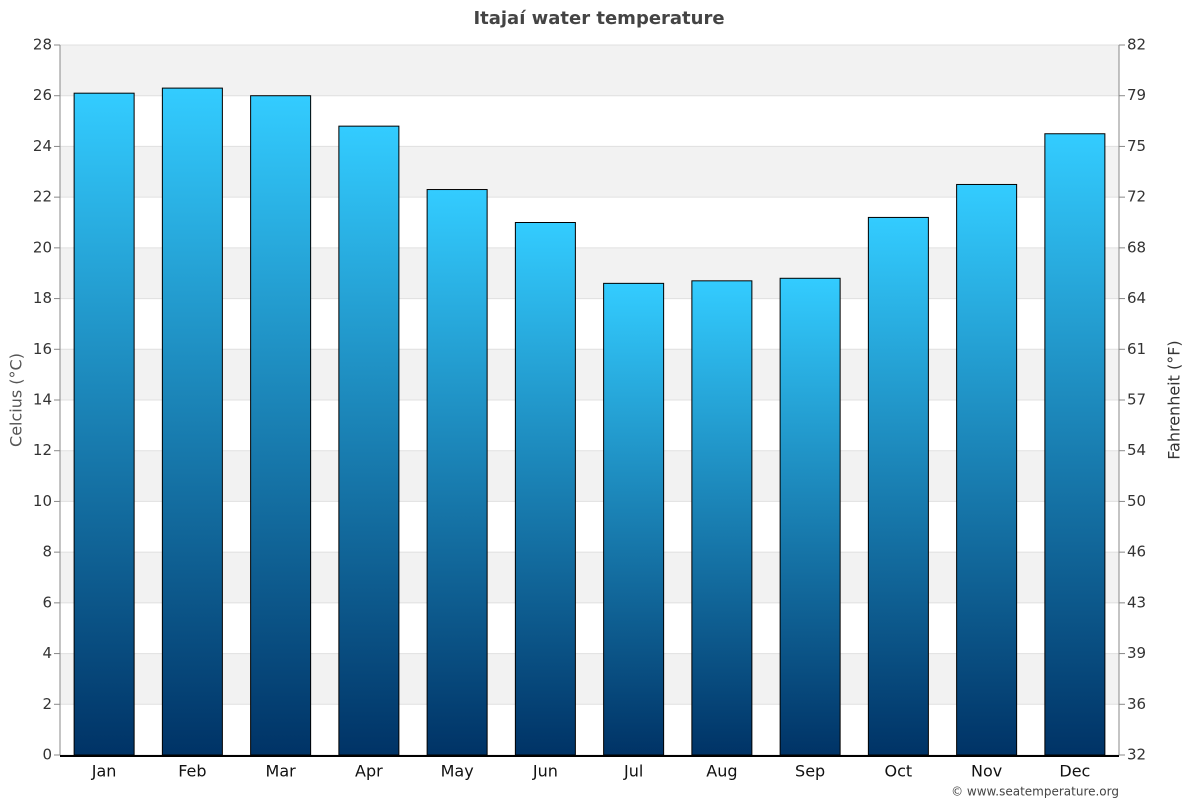  What do you see at coordinates (1136, 95) in the screenshot?
I see `y2-tick-label: 79` at bounding box center [1136, 95].